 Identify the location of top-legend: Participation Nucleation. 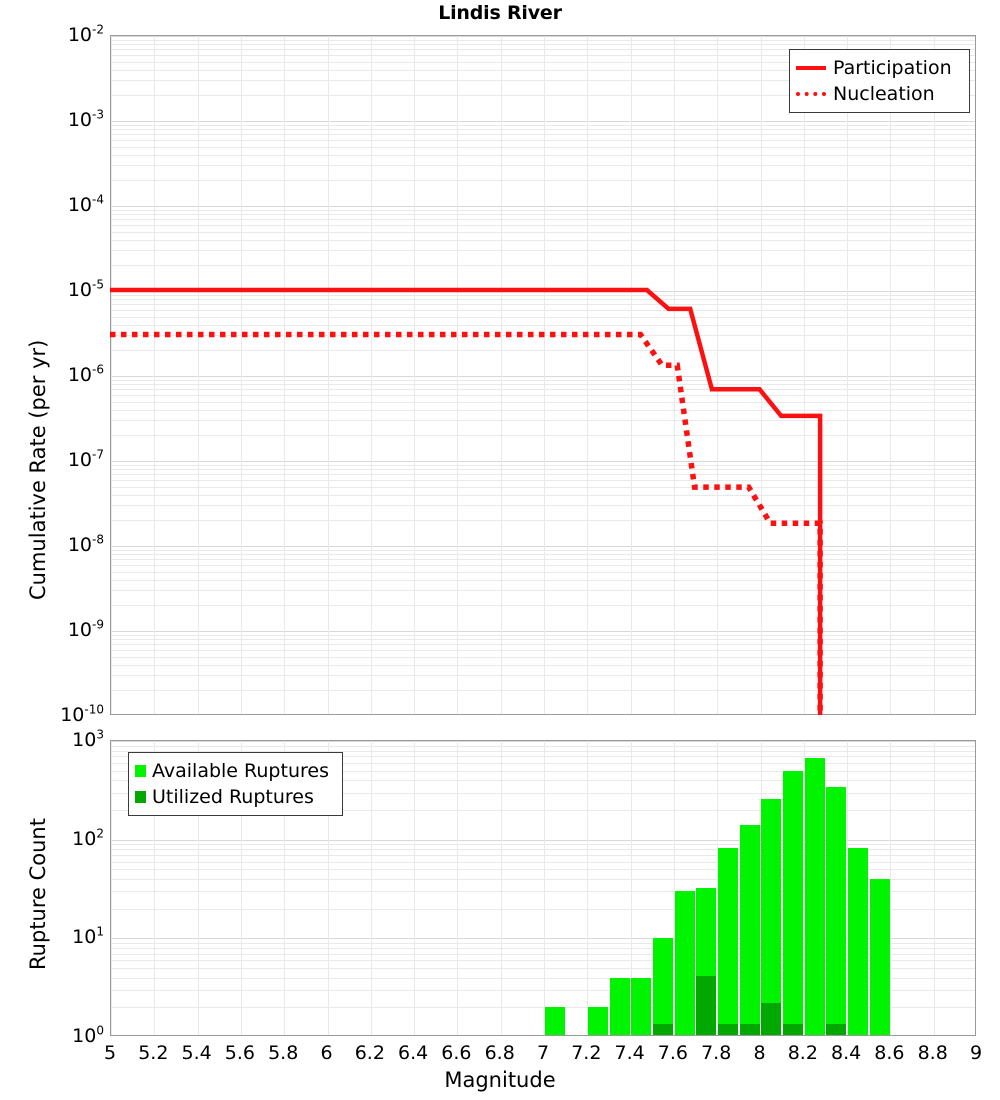
(879, 81).